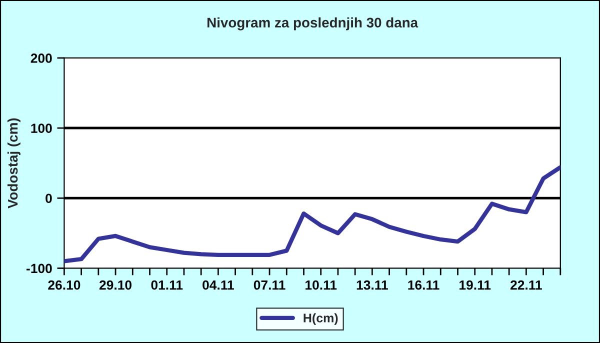  What do you see at coordinates (115, 285) in the screenshot?
I see `x-tick-label: 29.10` at bounding box center [115, 285].